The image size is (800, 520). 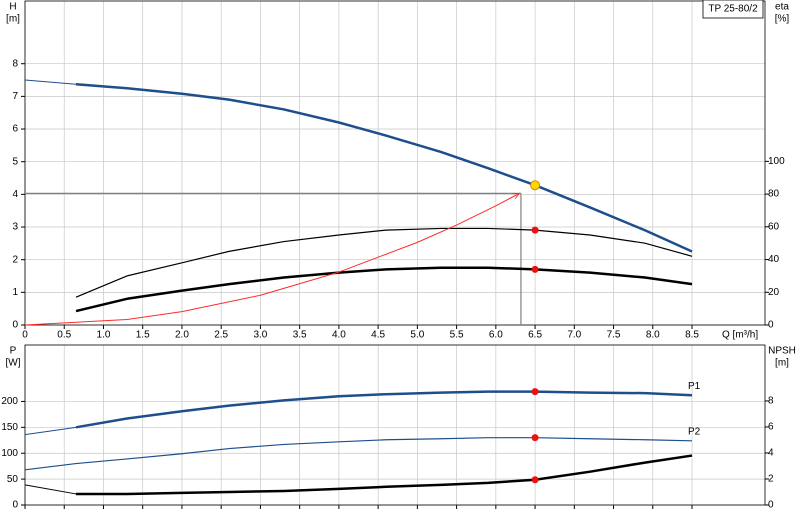 What do you see at coordinates (535, 335) in the screenshot?
I see `x-tick-label: 6.5` at bounding box center [535, 335].